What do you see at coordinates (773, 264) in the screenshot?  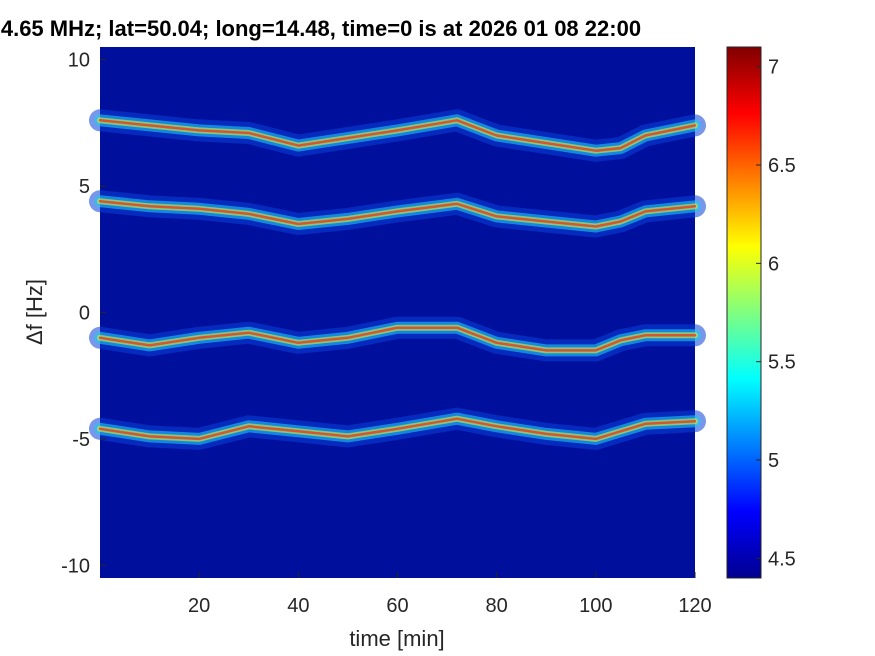 I see `colorbar-tick-label: 6` at bounding box center [773, 264].